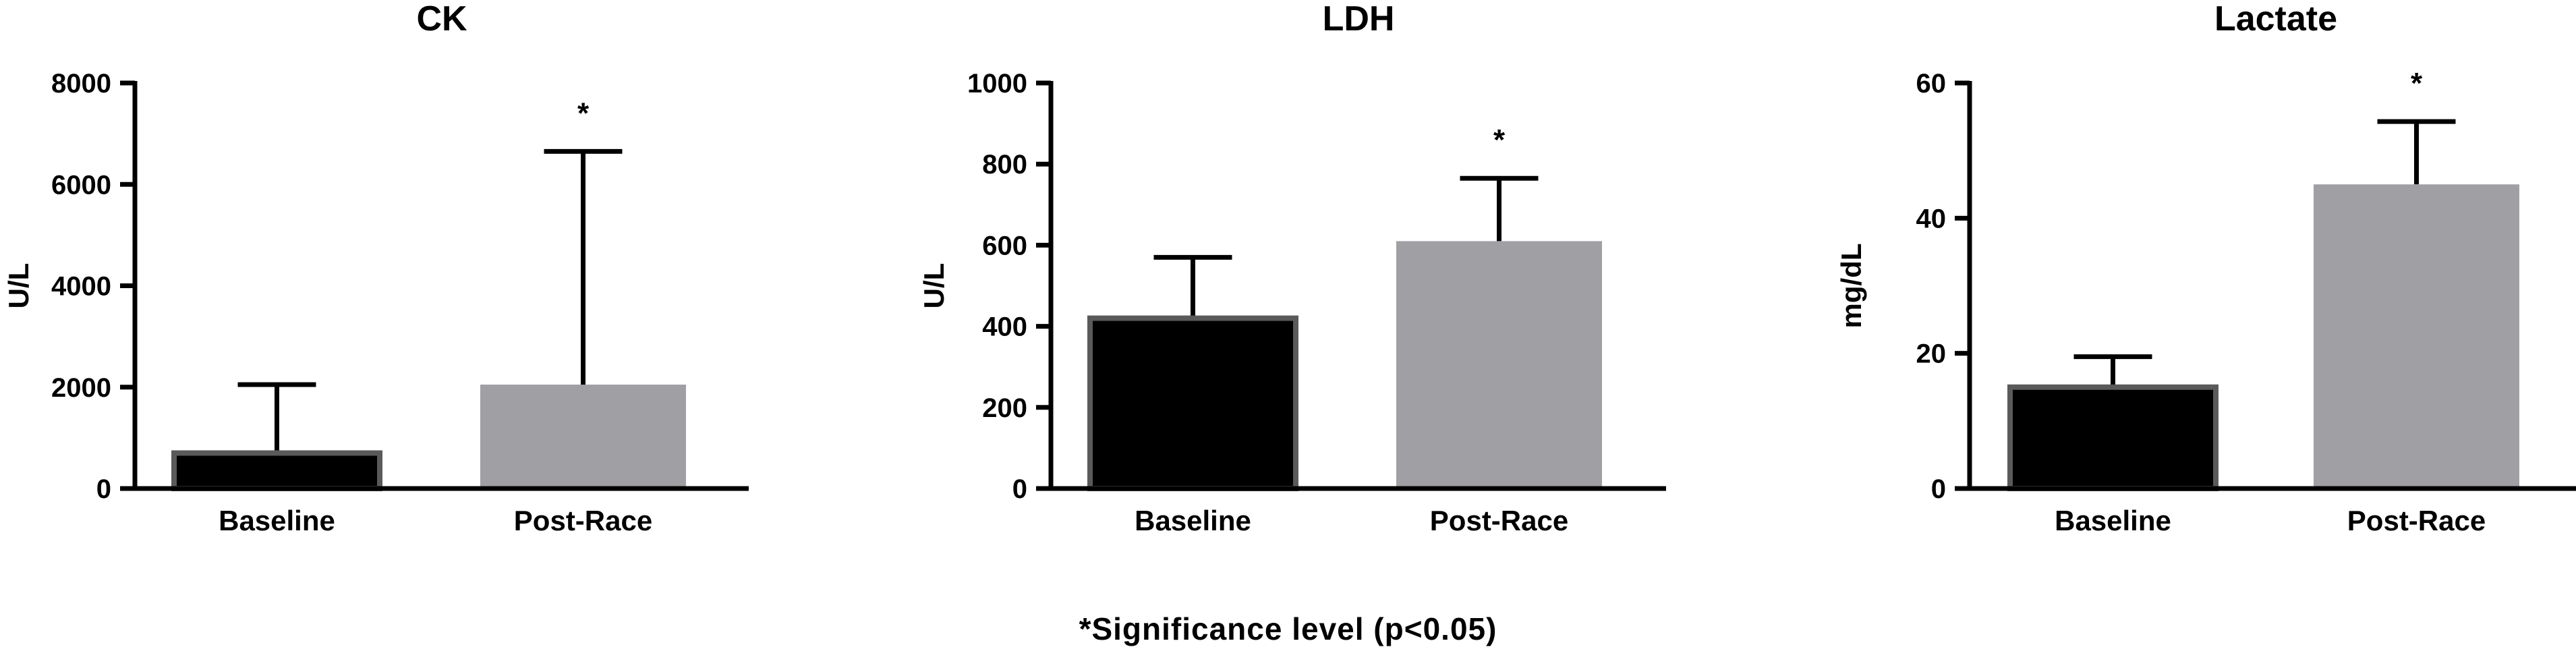  What do you see at coordinates (1004, 164) in the screenshot?
I see `ldh-y-tick-label: 800` at bounding box center [1004, 164].